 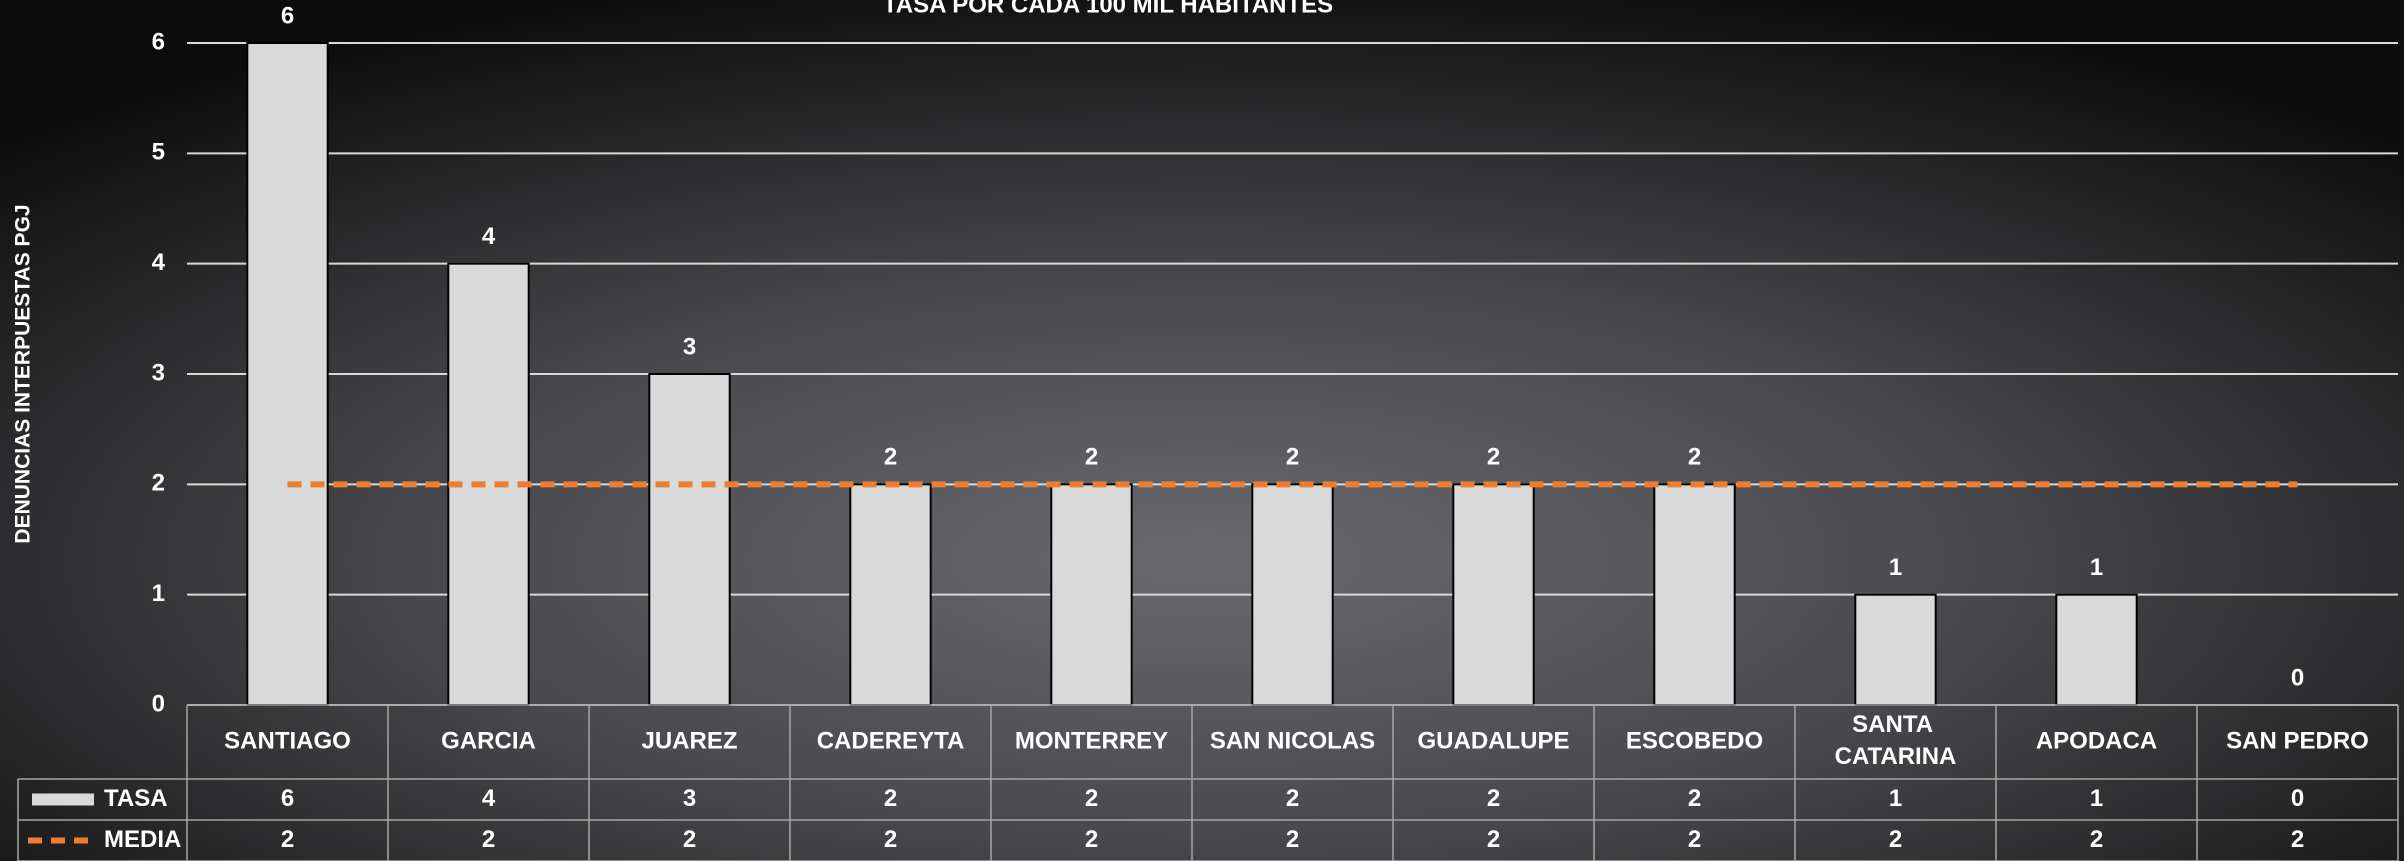 What do you see at coordinates (489, 236) in the screenshot?
I see `data-label: 4` at bounding box center [489, 236].